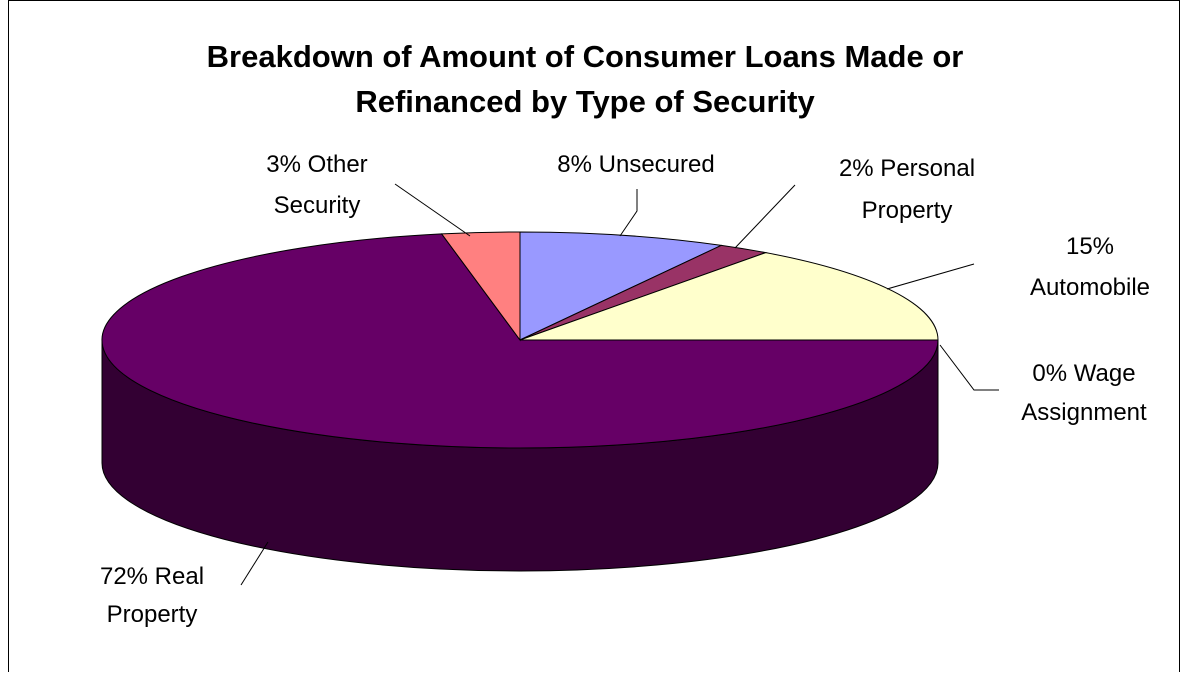 This screenshot has height=673, width=1187. Describe the element at coordinates (1090, 287) in the screenshot. I see `label-automobile-line-2: Automobile` at that location.